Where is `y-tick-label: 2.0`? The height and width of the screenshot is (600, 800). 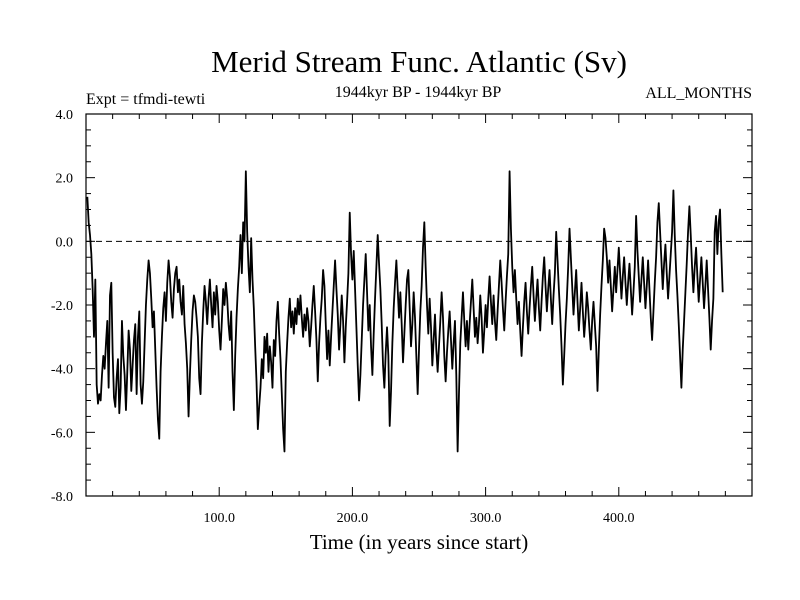
y-tick-label: 2.0 is located at coordinates (65, 179).